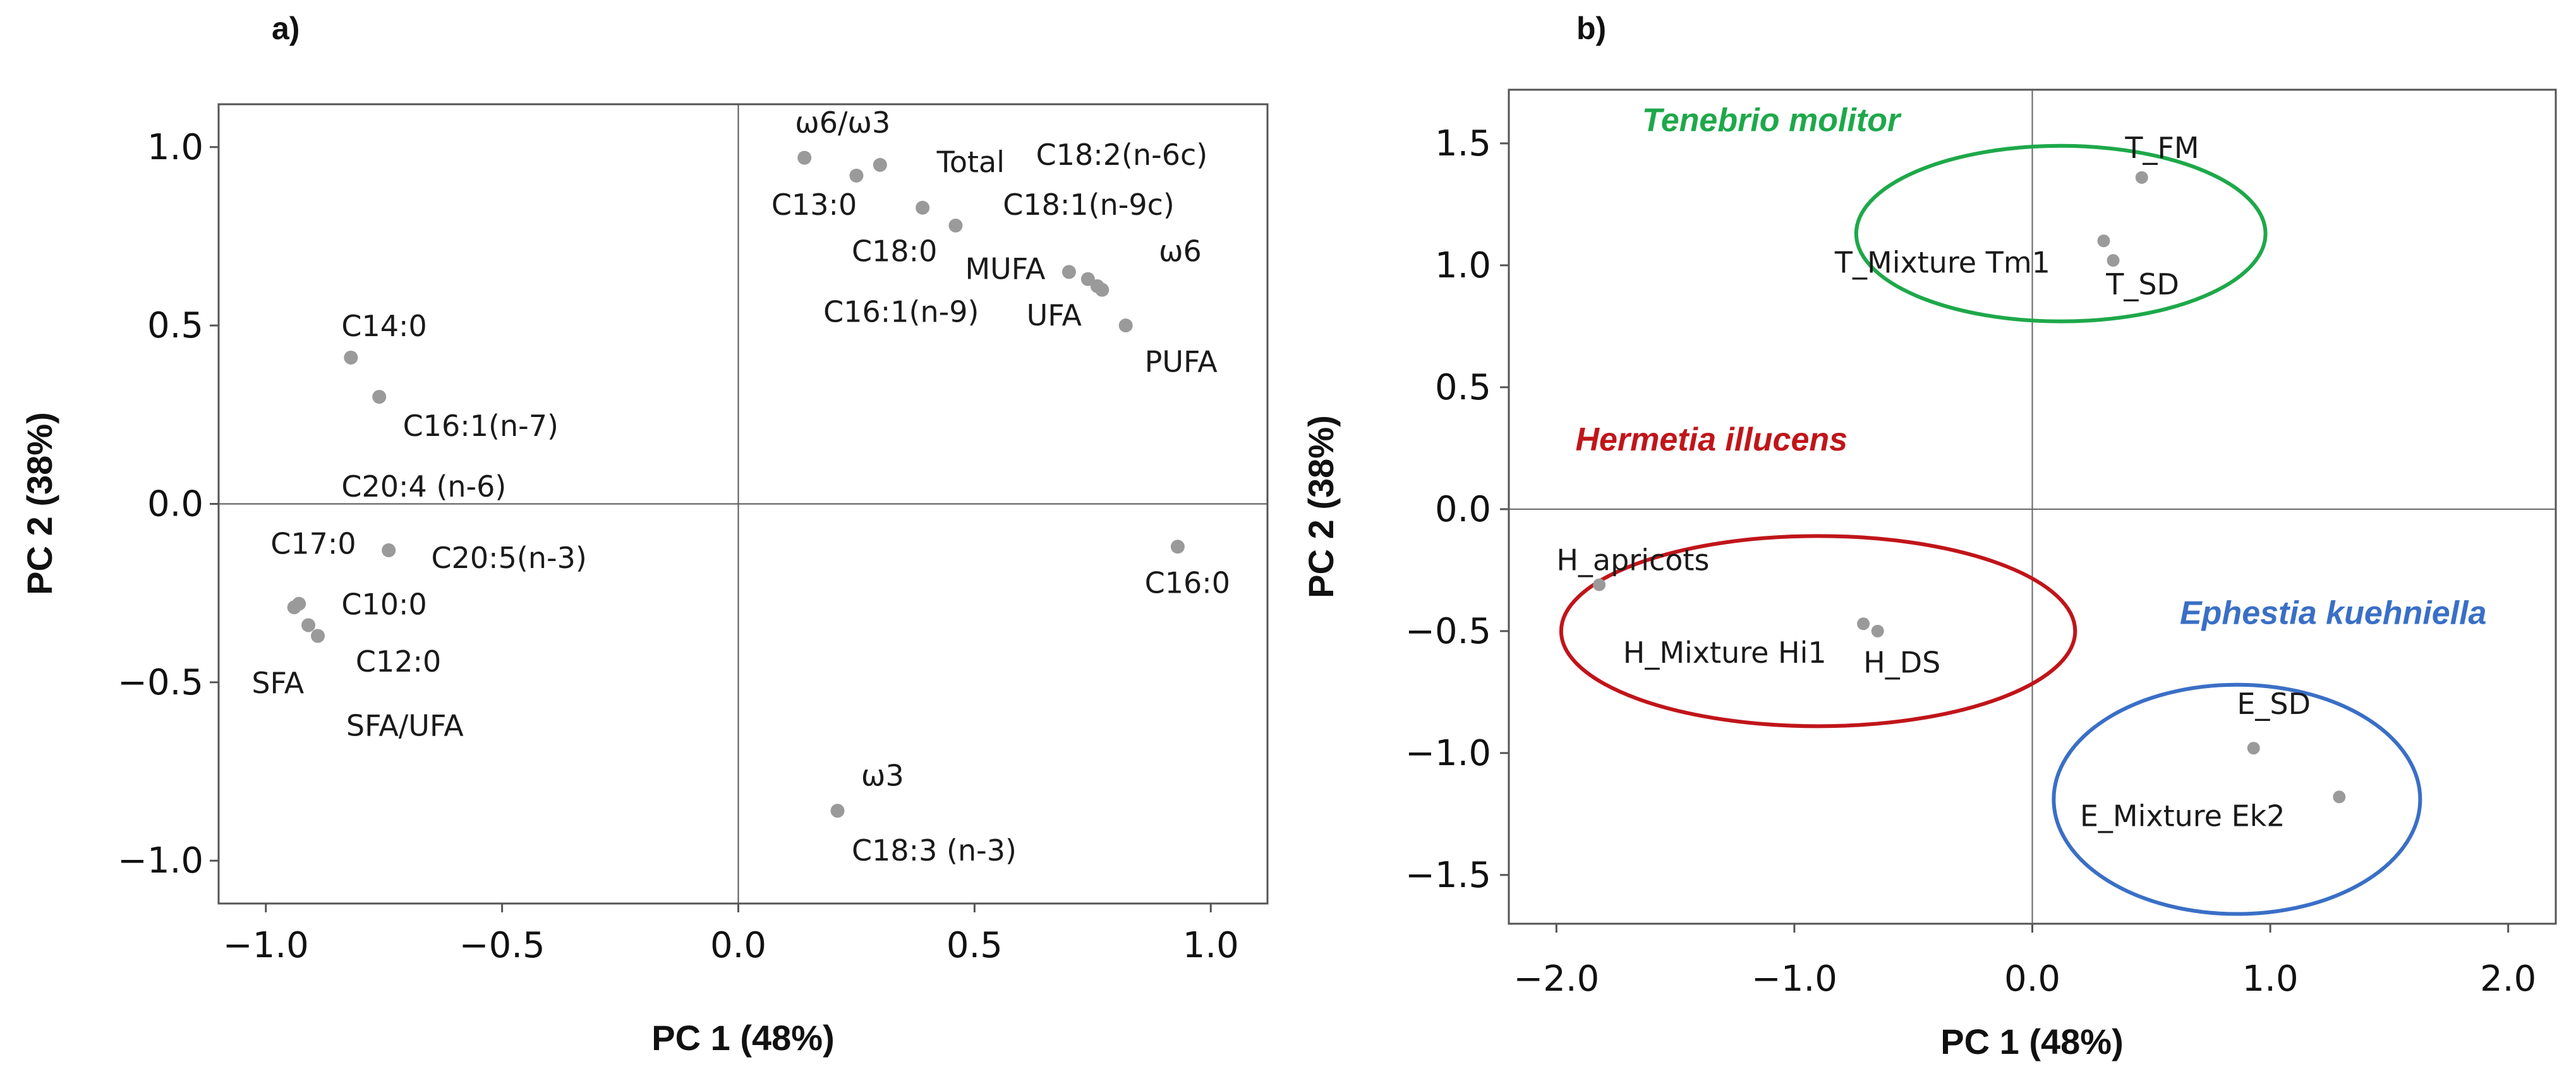  What do you see at coordinates (842, 123) in the screenshot?
I see `point-label: ω6/ω3` at bounding box center [842, 123].